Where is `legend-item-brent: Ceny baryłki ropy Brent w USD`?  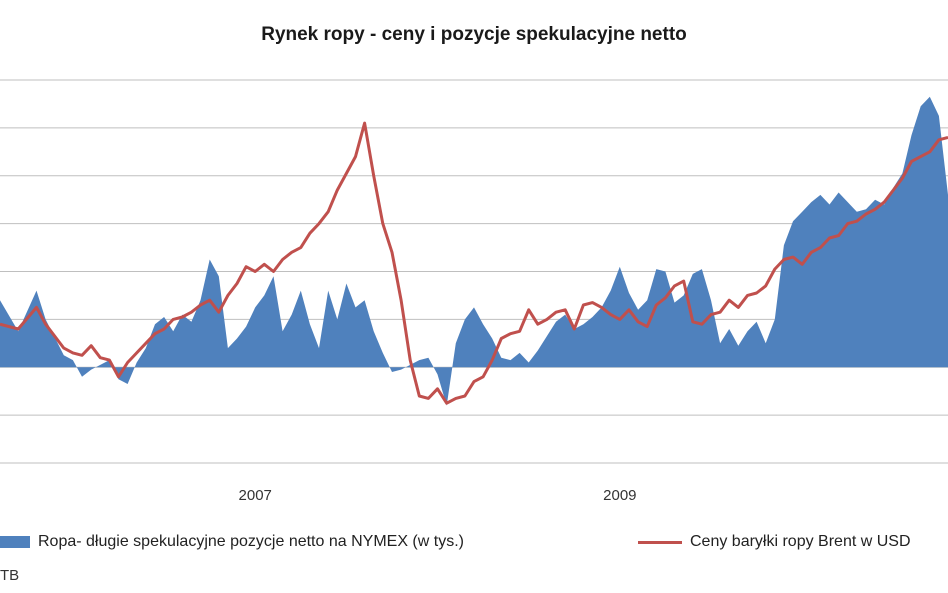
legend-item-brent: Ceny baryłki ropy Brent w USD is located at coordinates (774, 542).